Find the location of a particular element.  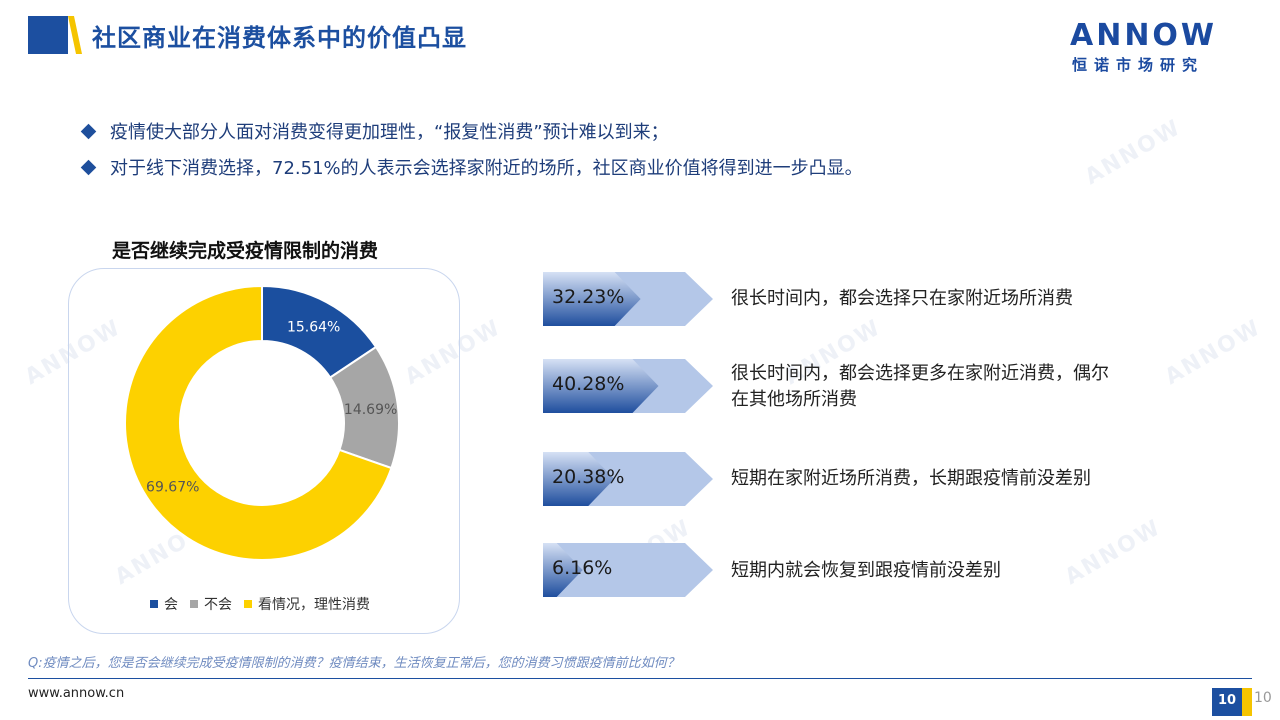

legend-label: 不会 is located at coordinates (218, 605).